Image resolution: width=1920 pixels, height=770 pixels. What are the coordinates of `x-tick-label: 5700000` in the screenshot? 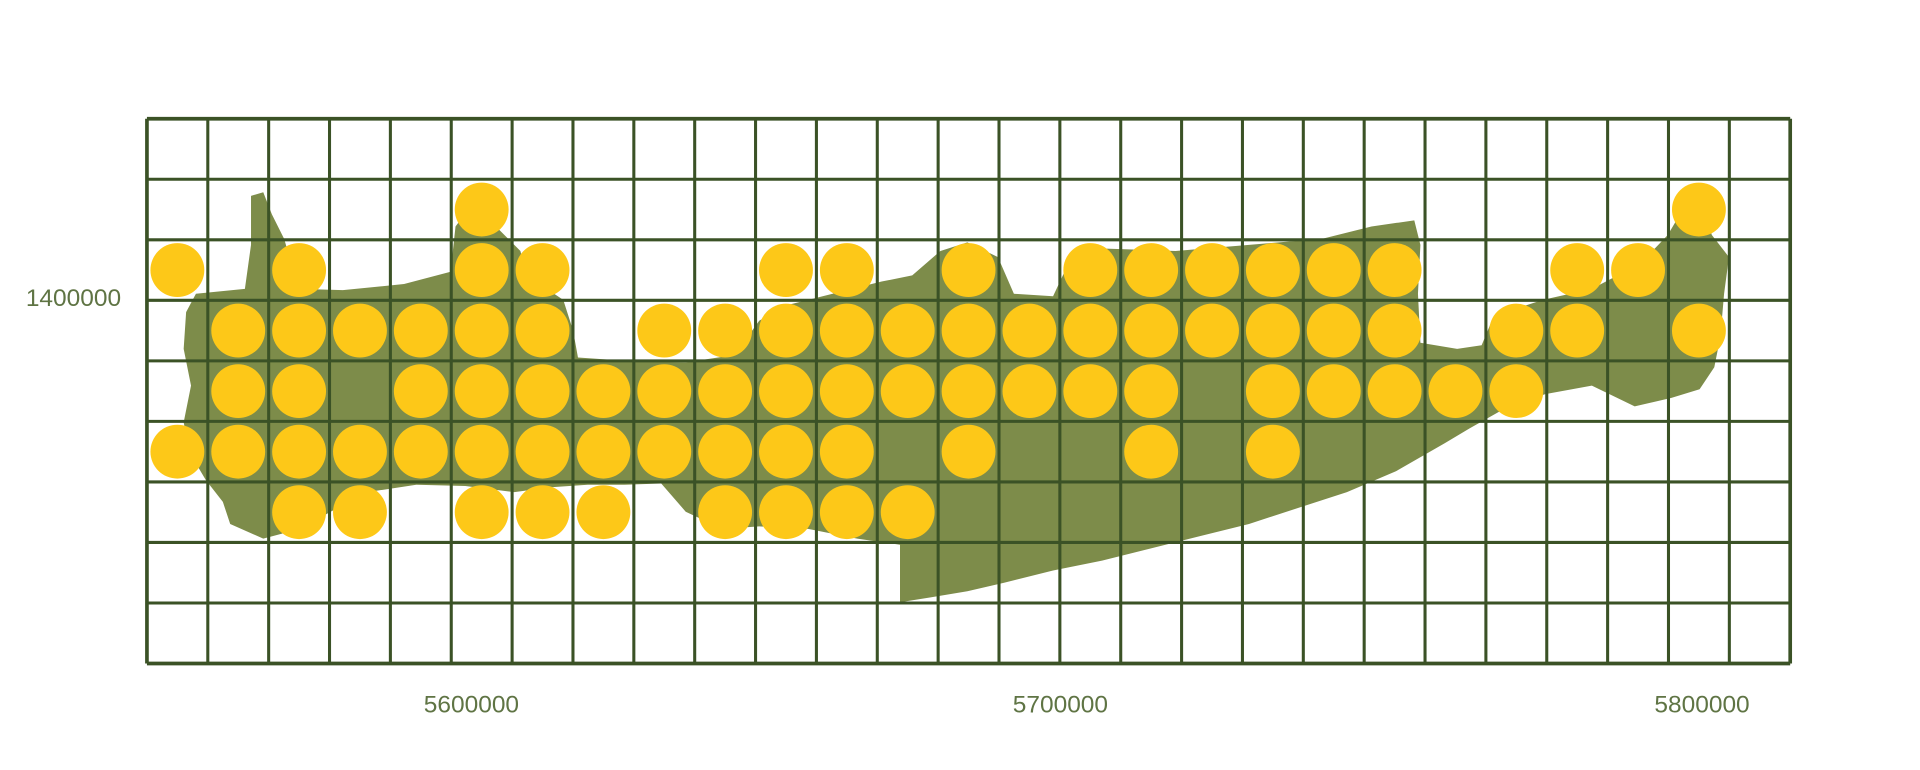 It's located at (1060, 704).